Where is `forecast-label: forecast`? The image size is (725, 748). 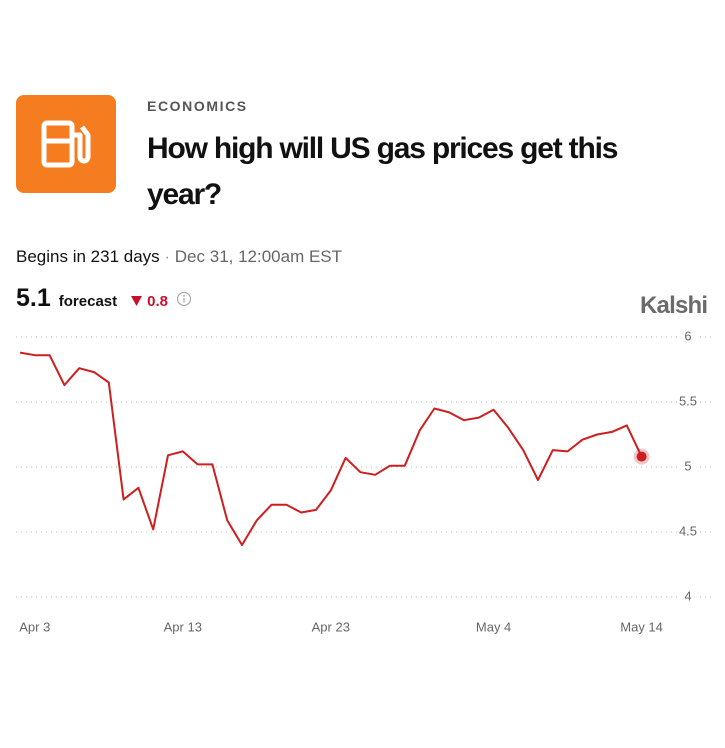 forecast-label: forecast is located at coordinates (88, 301).